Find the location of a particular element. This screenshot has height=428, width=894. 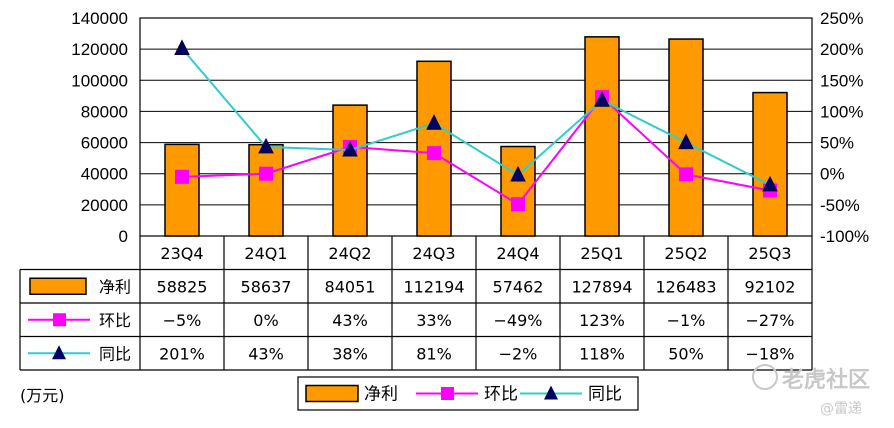

category-label: 24Q1 is located at coordinates (265, 253).